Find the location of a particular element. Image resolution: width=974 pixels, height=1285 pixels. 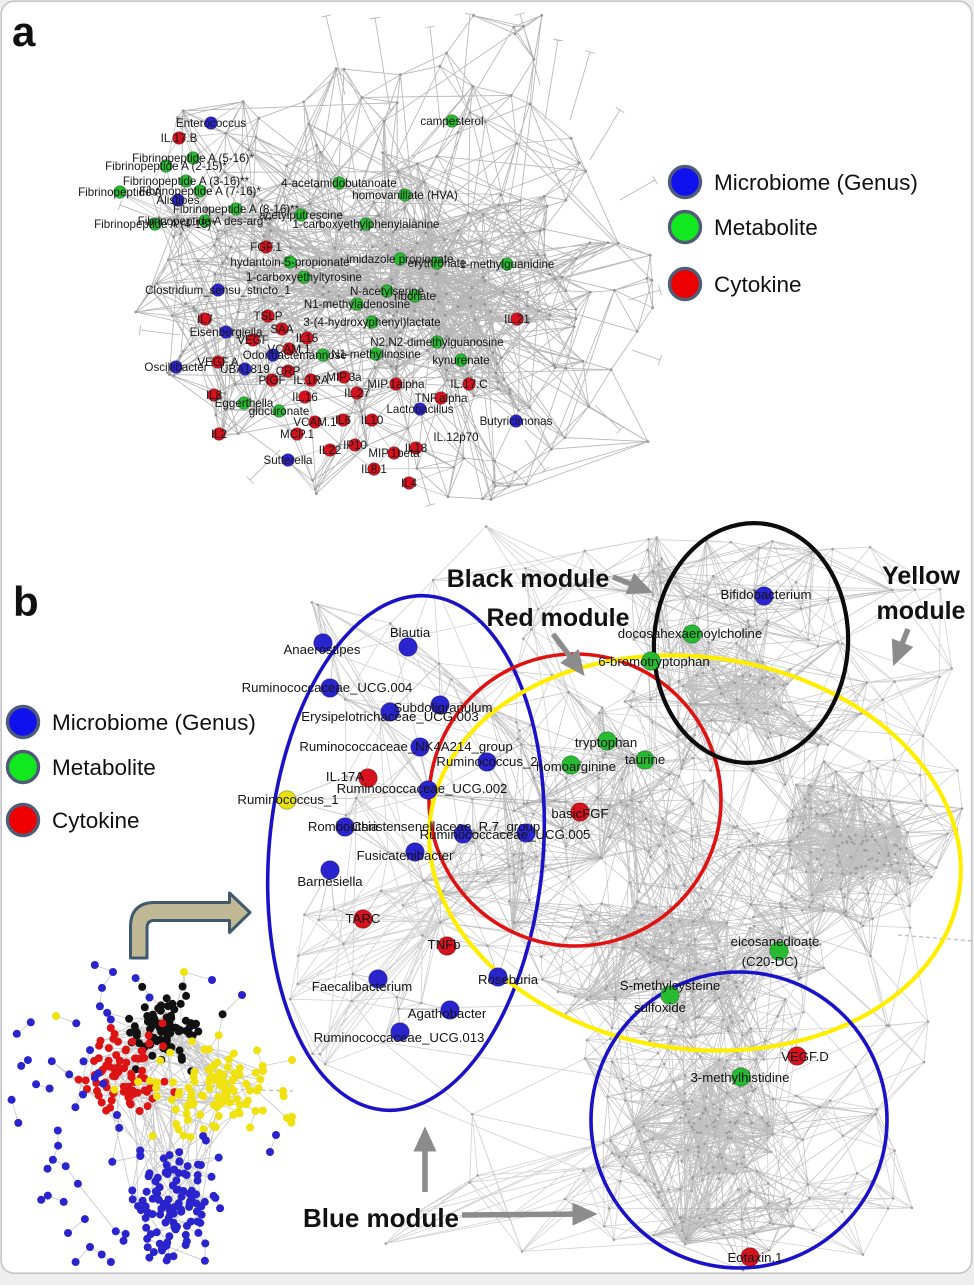

svg-text: 3-methylhistidine is located at coordinates (740, 1077).